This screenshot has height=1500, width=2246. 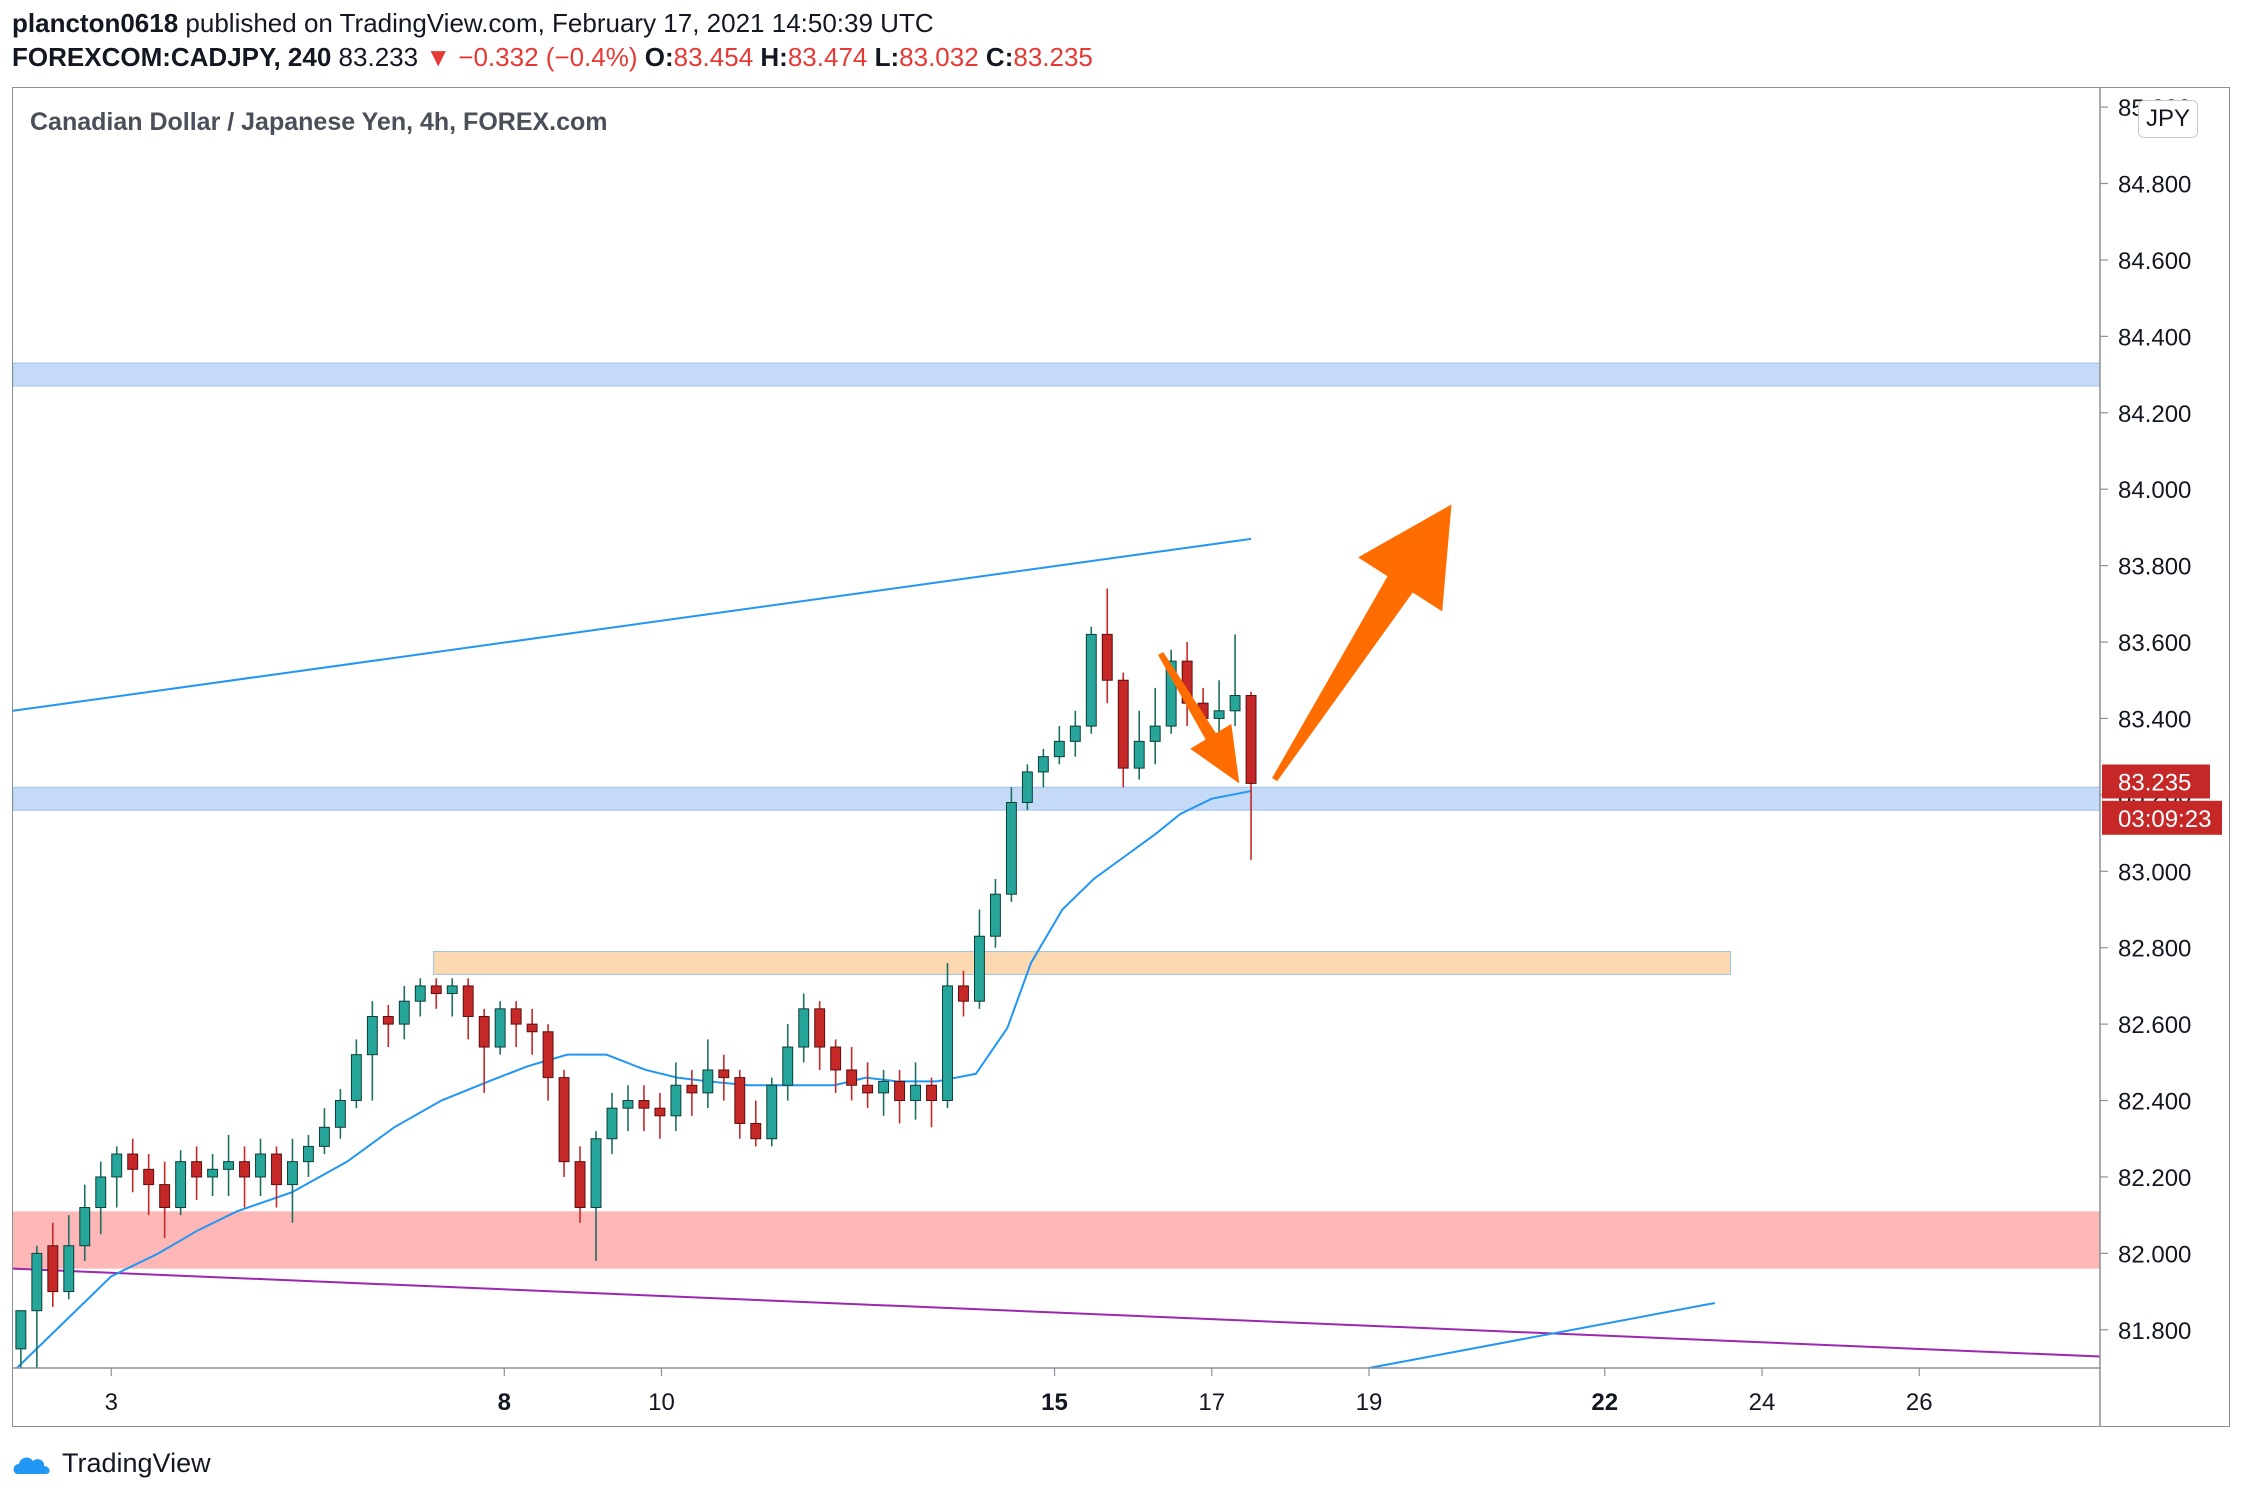 I want to click on y-tick-label: 83.600, so click(x=2154, y=643).